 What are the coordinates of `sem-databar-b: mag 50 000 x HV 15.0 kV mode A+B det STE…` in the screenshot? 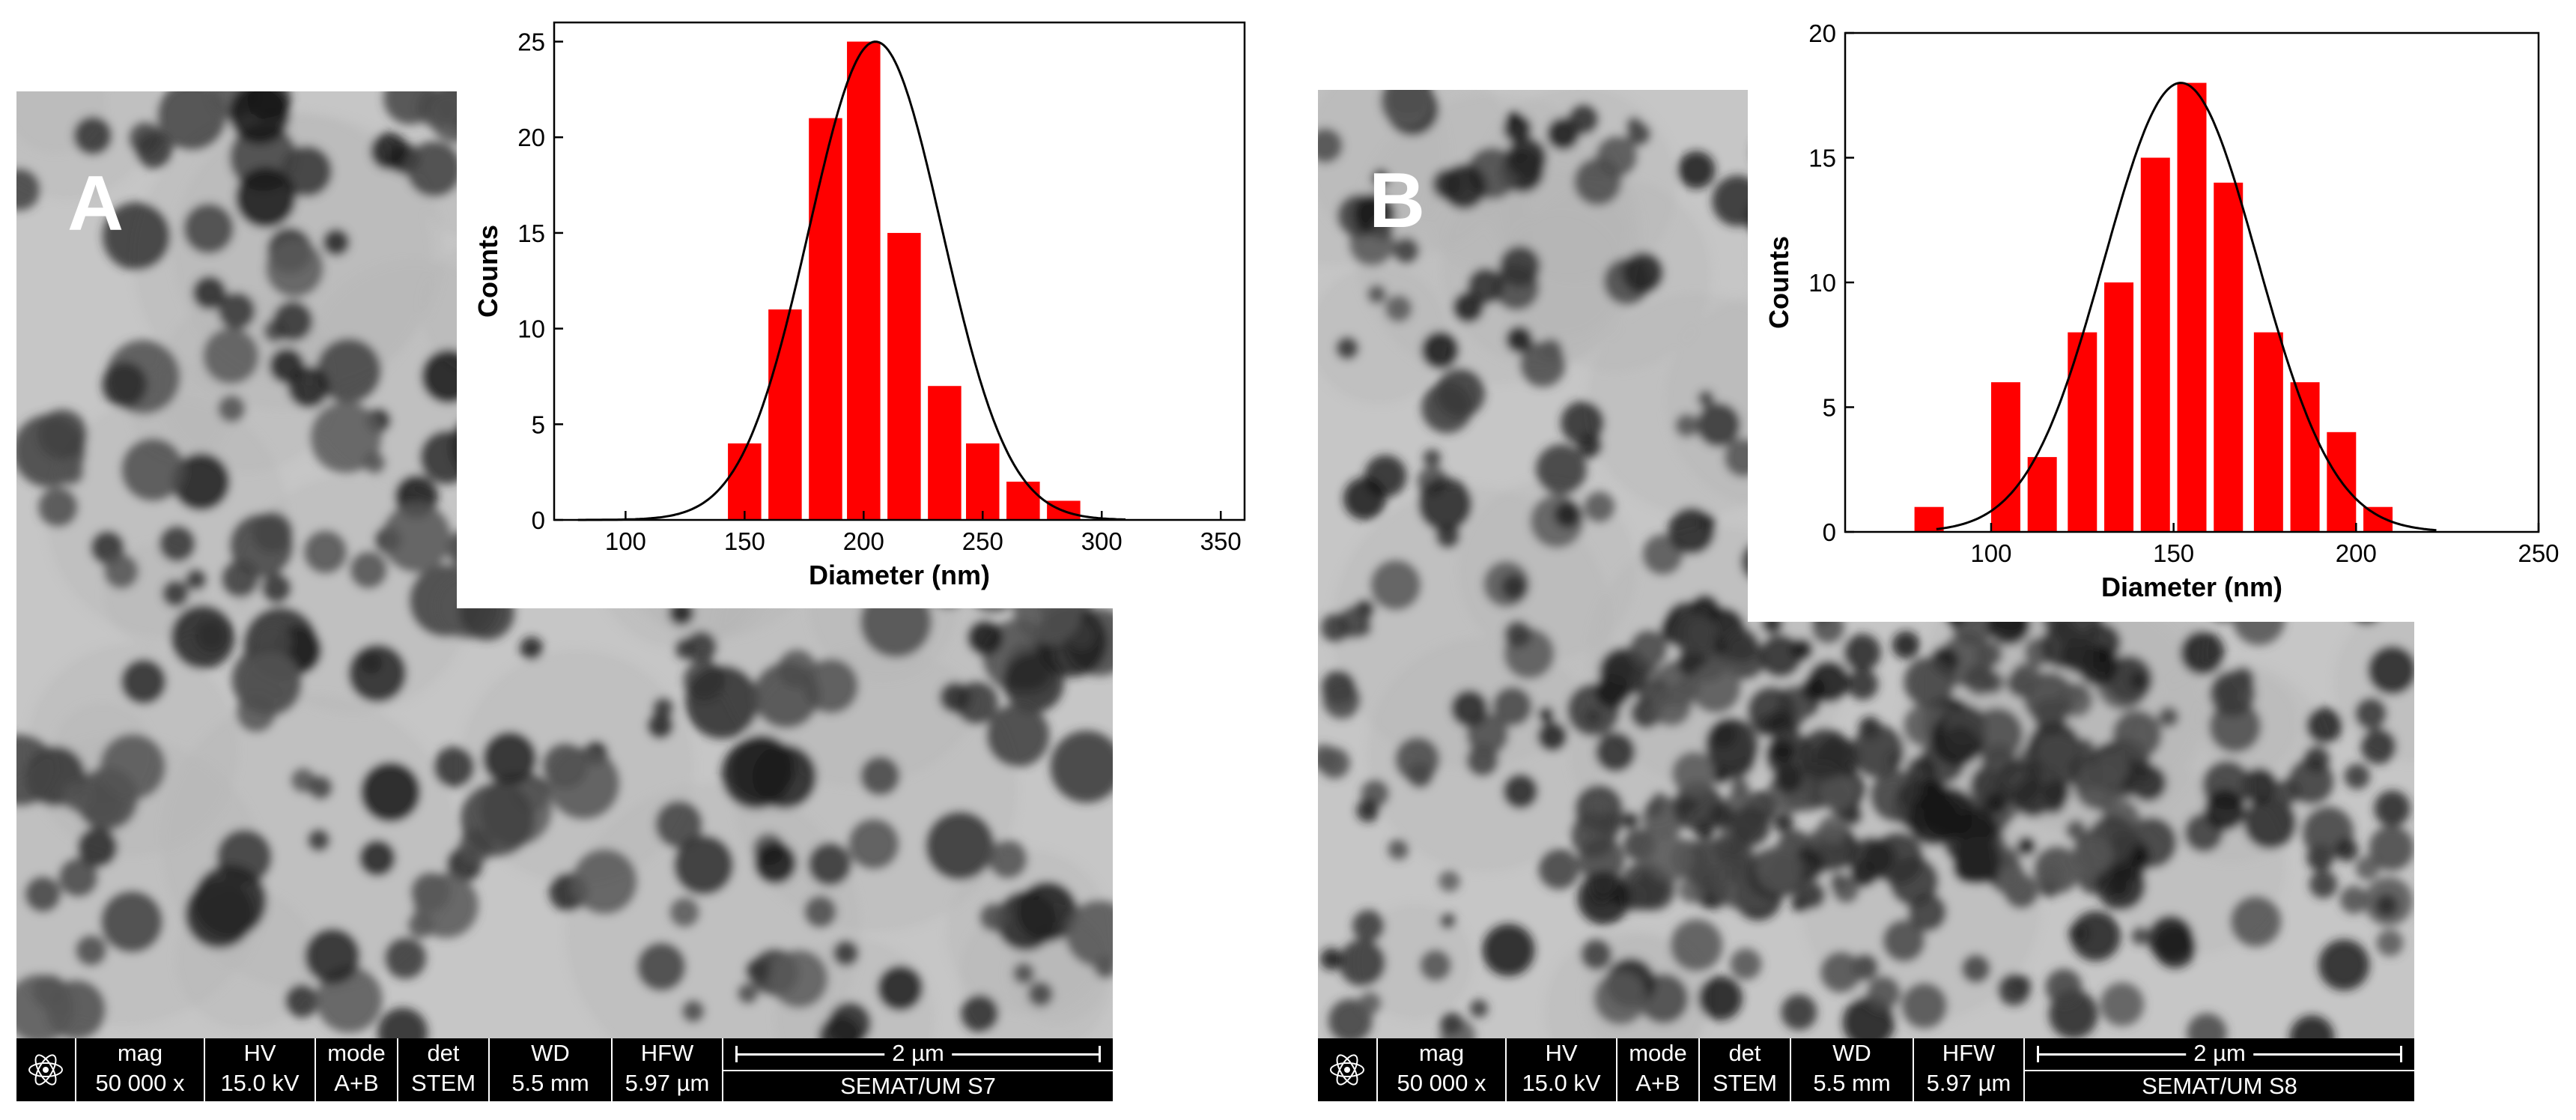 It's located at (1866, 1069).